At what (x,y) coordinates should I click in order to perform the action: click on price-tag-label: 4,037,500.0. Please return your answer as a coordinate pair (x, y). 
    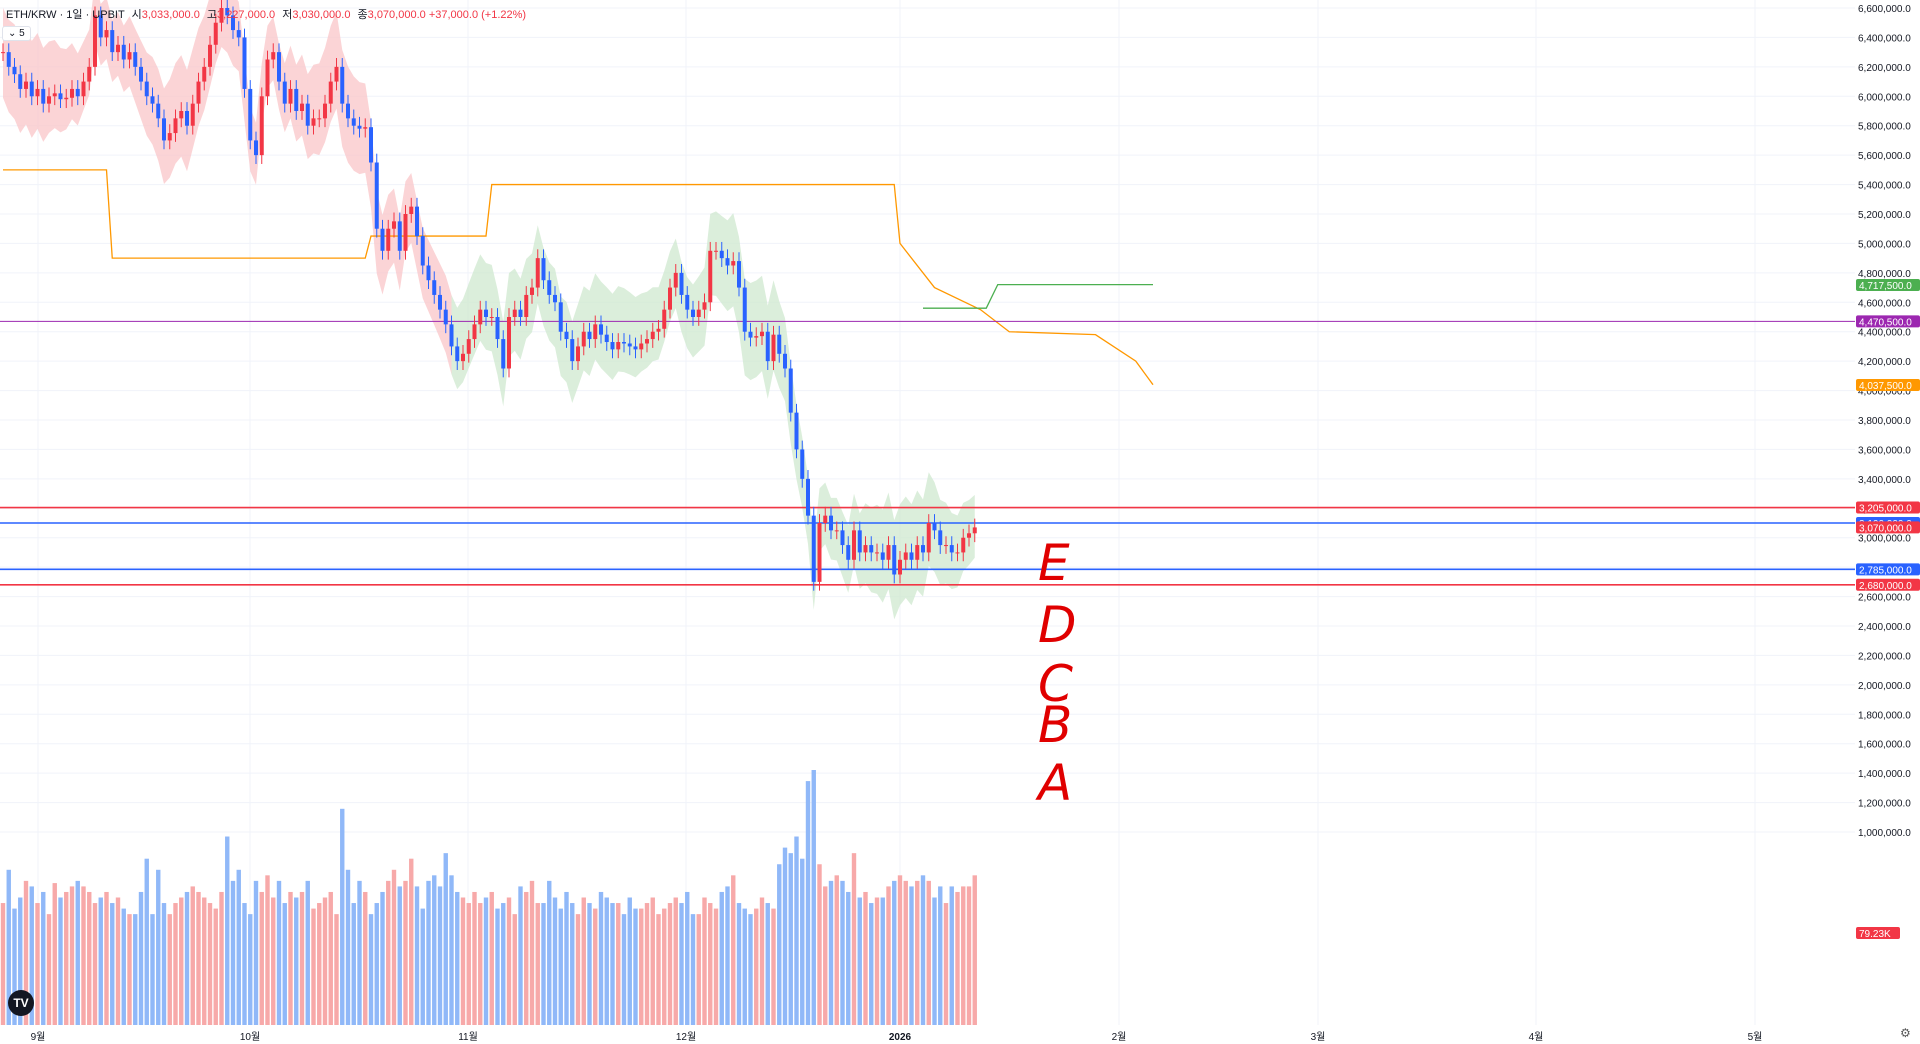
    Looking at the image, I should click on (1885, 386).